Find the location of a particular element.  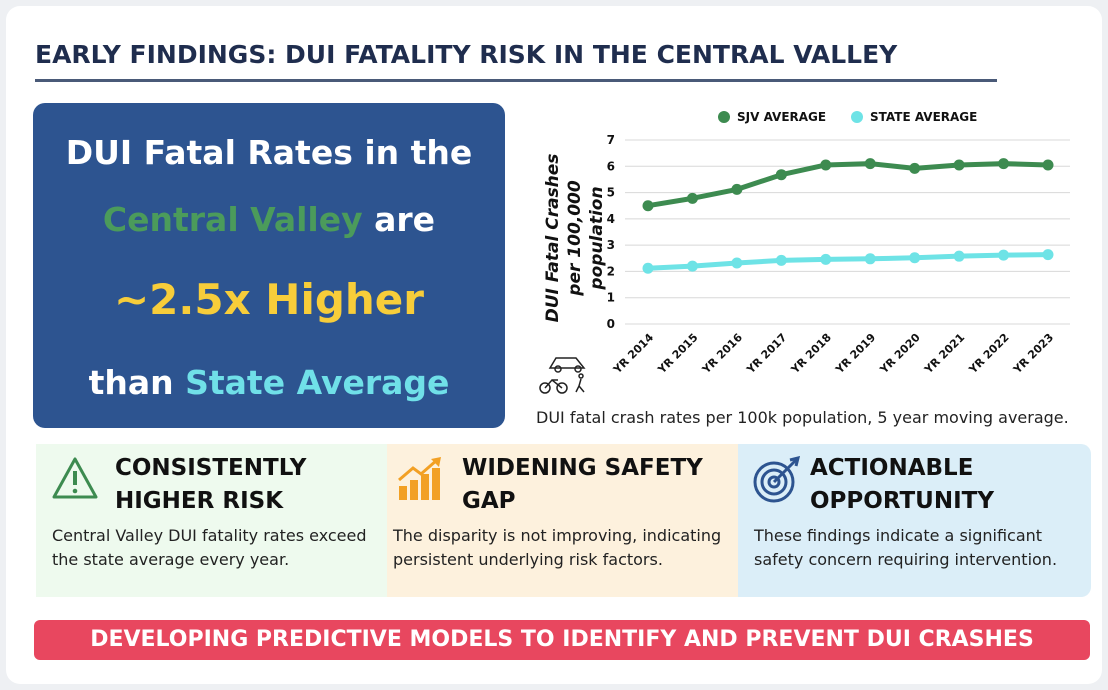

card-title: ACTIONABLE OPPORTUNITY is located at coordinates (902, 484).